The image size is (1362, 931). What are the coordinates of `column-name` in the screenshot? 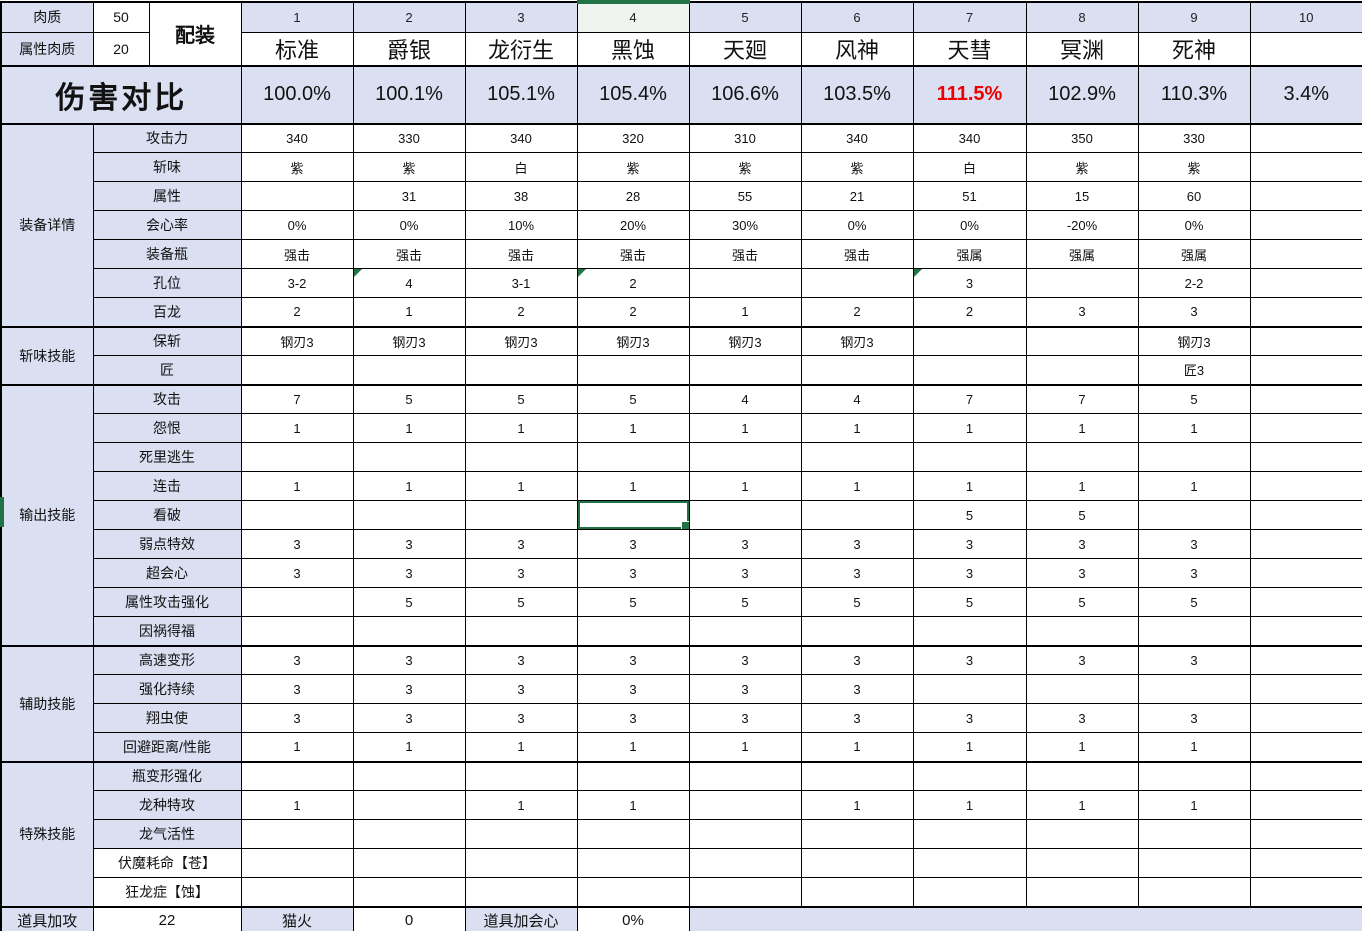 It's located at (1305, 48).